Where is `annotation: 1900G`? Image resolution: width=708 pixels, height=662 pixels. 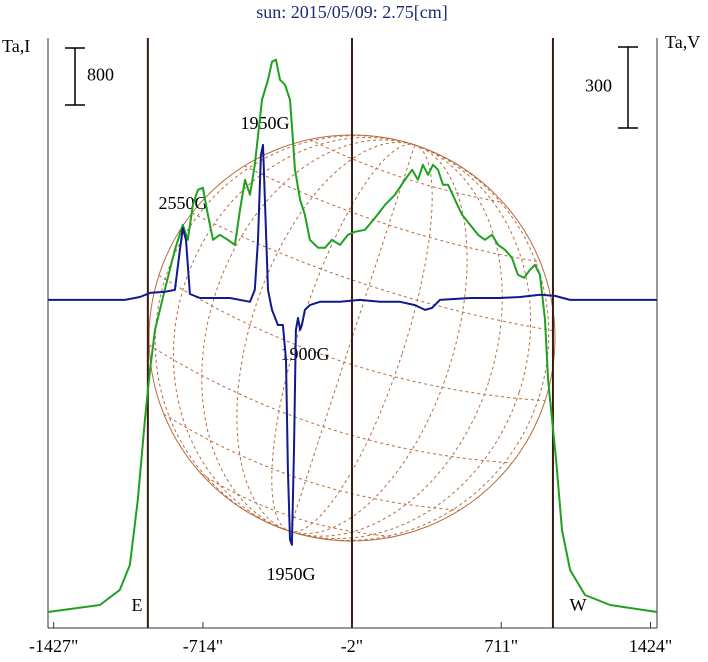 annotation: 1900G is located at coordinates (305, 354).